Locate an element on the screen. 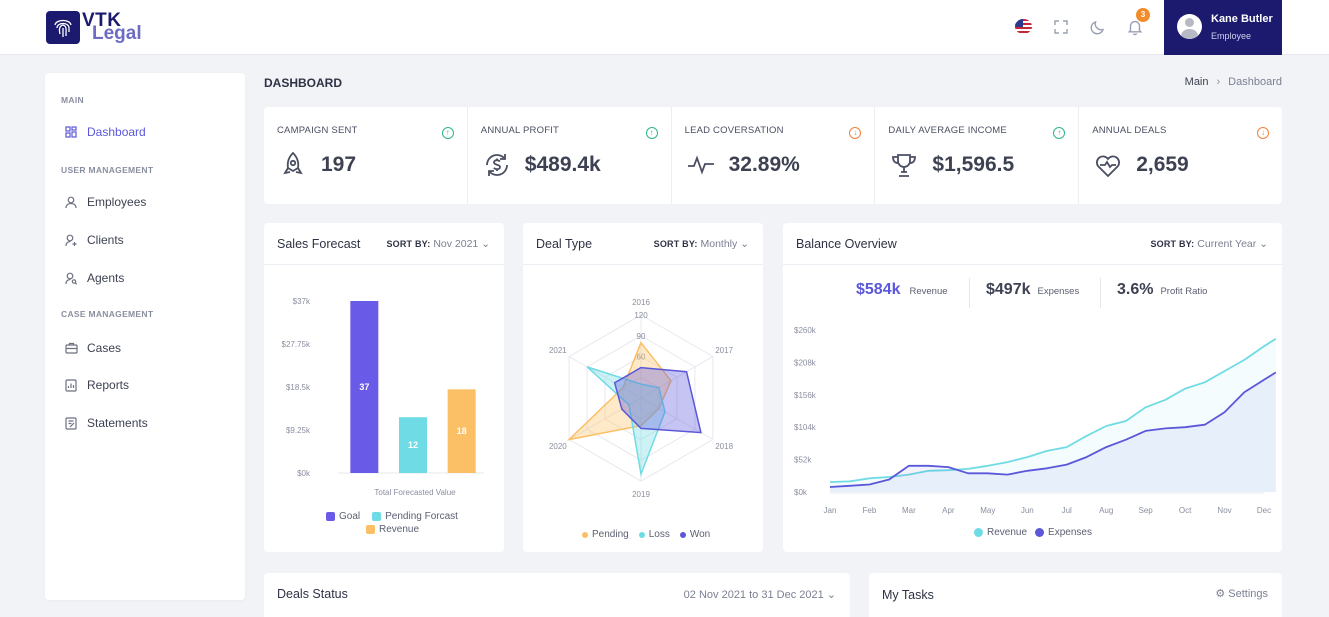 The width and height of the screenshot is (1329, 617). chart-legend-2: Revenue is located at coordinates (392, 529).